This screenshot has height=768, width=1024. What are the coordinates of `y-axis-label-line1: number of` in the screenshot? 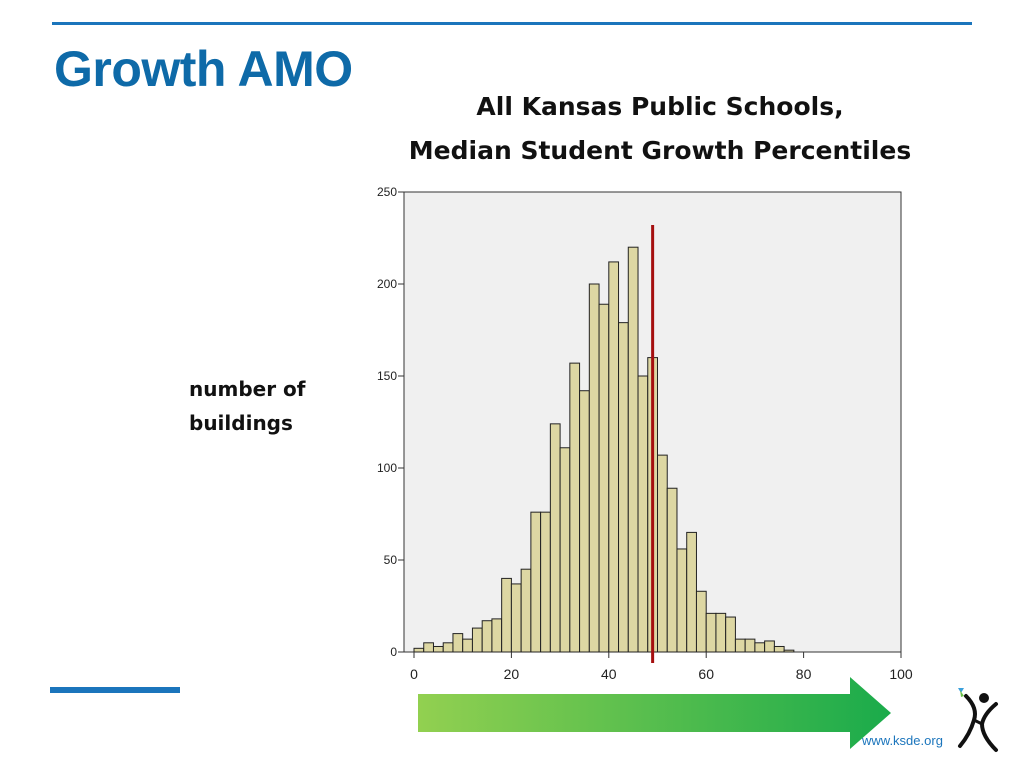 It's located at (247, 389).